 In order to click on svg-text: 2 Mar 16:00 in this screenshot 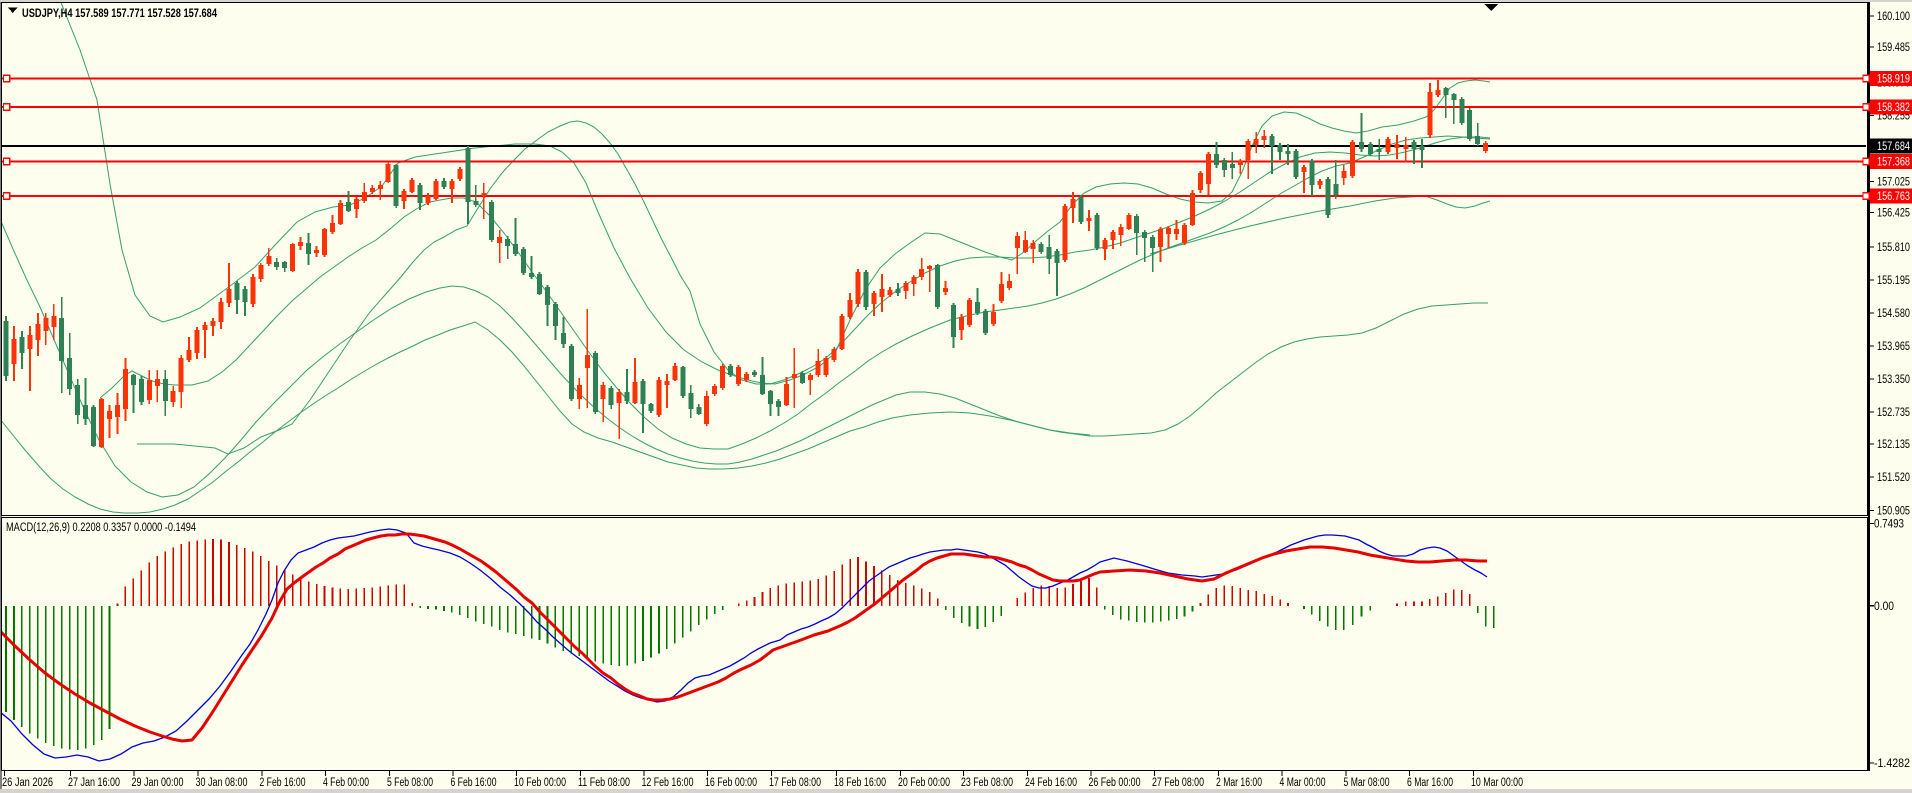, I will do `click(1239, 783)`.